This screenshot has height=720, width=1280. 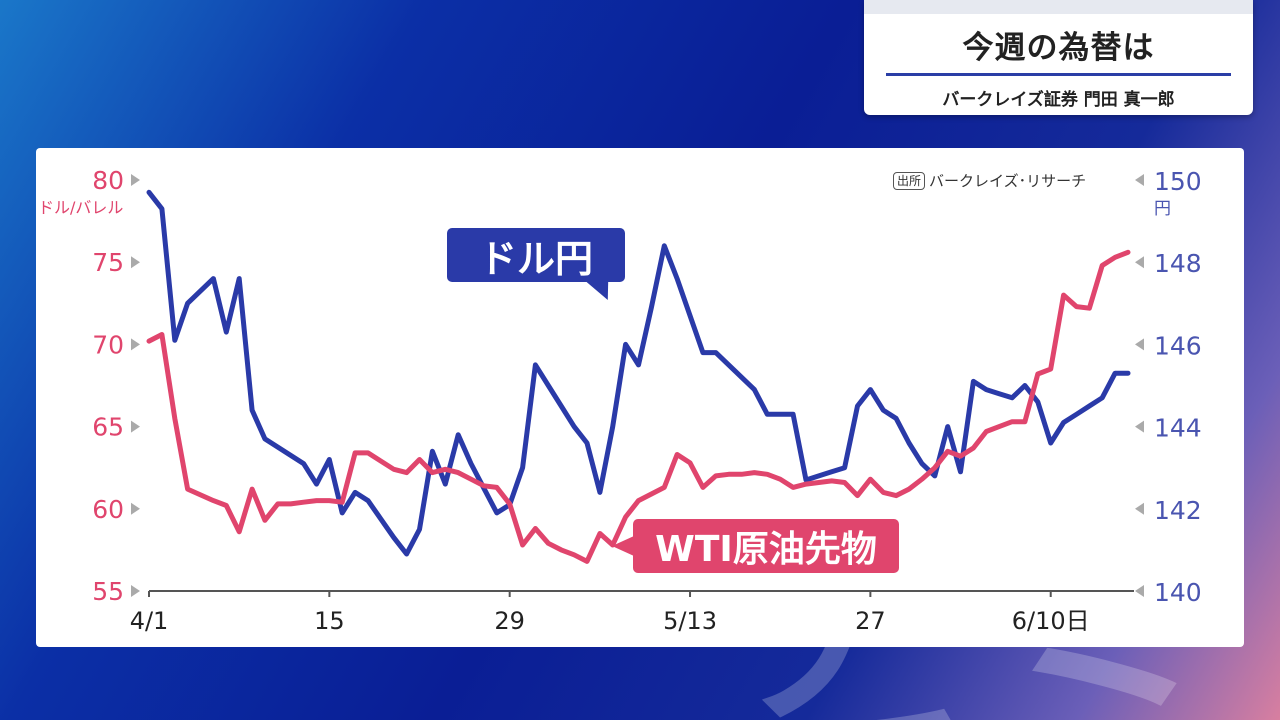 I want to click on left-axis-tick-label: 65, so click(x=108, y=427).